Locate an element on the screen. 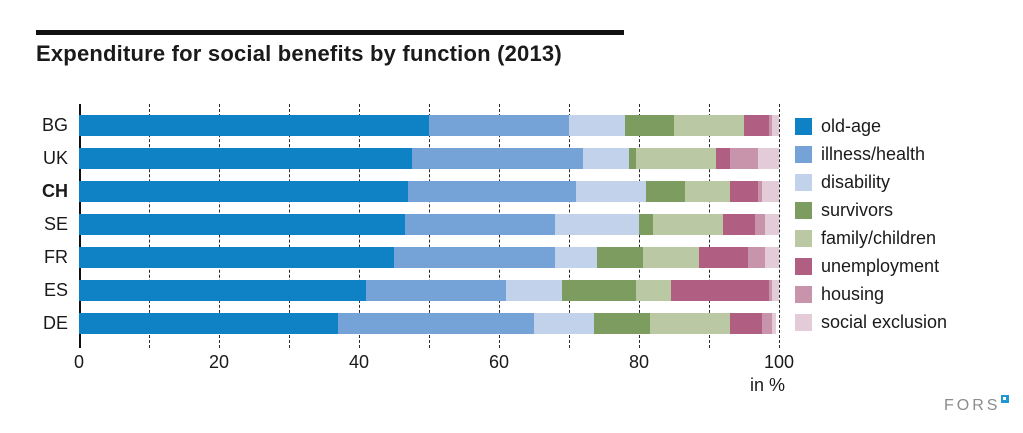 The height and width of the screenshot is (433, 1023). legend-label: unemployment is located at coordinates (880, 265).